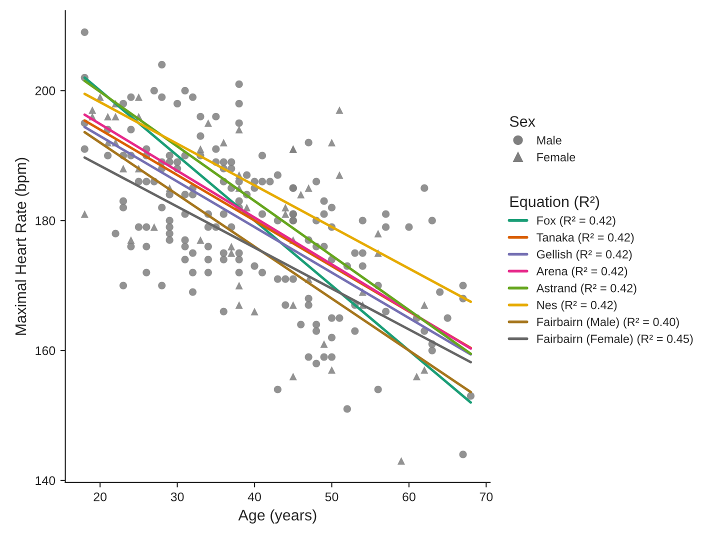  What do you see at coordinates (22, 246) in the screenshot?
I see `y-axis-title: Maximal Heart Rate (bpm)` at bounding box center [22, 246].